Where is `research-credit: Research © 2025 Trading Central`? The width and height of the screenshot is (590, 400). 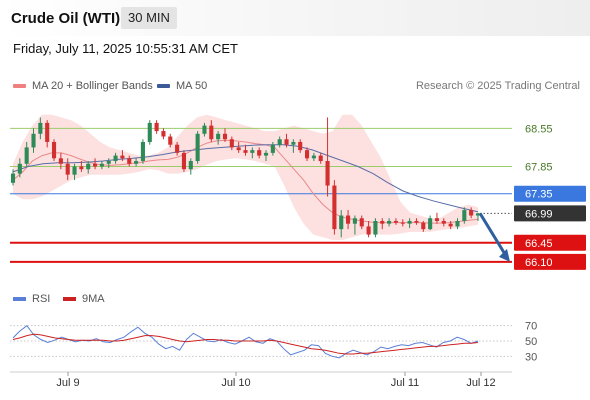 research-credit: Research © 2025 Trading Central is located at coordinates (497, 86).